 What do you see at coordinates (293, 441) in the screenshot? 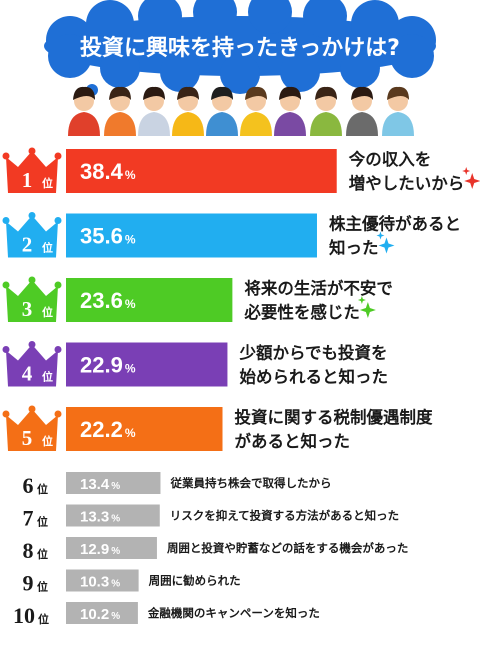
I see `category-label: があると知った` at bounding box center [293, 441].